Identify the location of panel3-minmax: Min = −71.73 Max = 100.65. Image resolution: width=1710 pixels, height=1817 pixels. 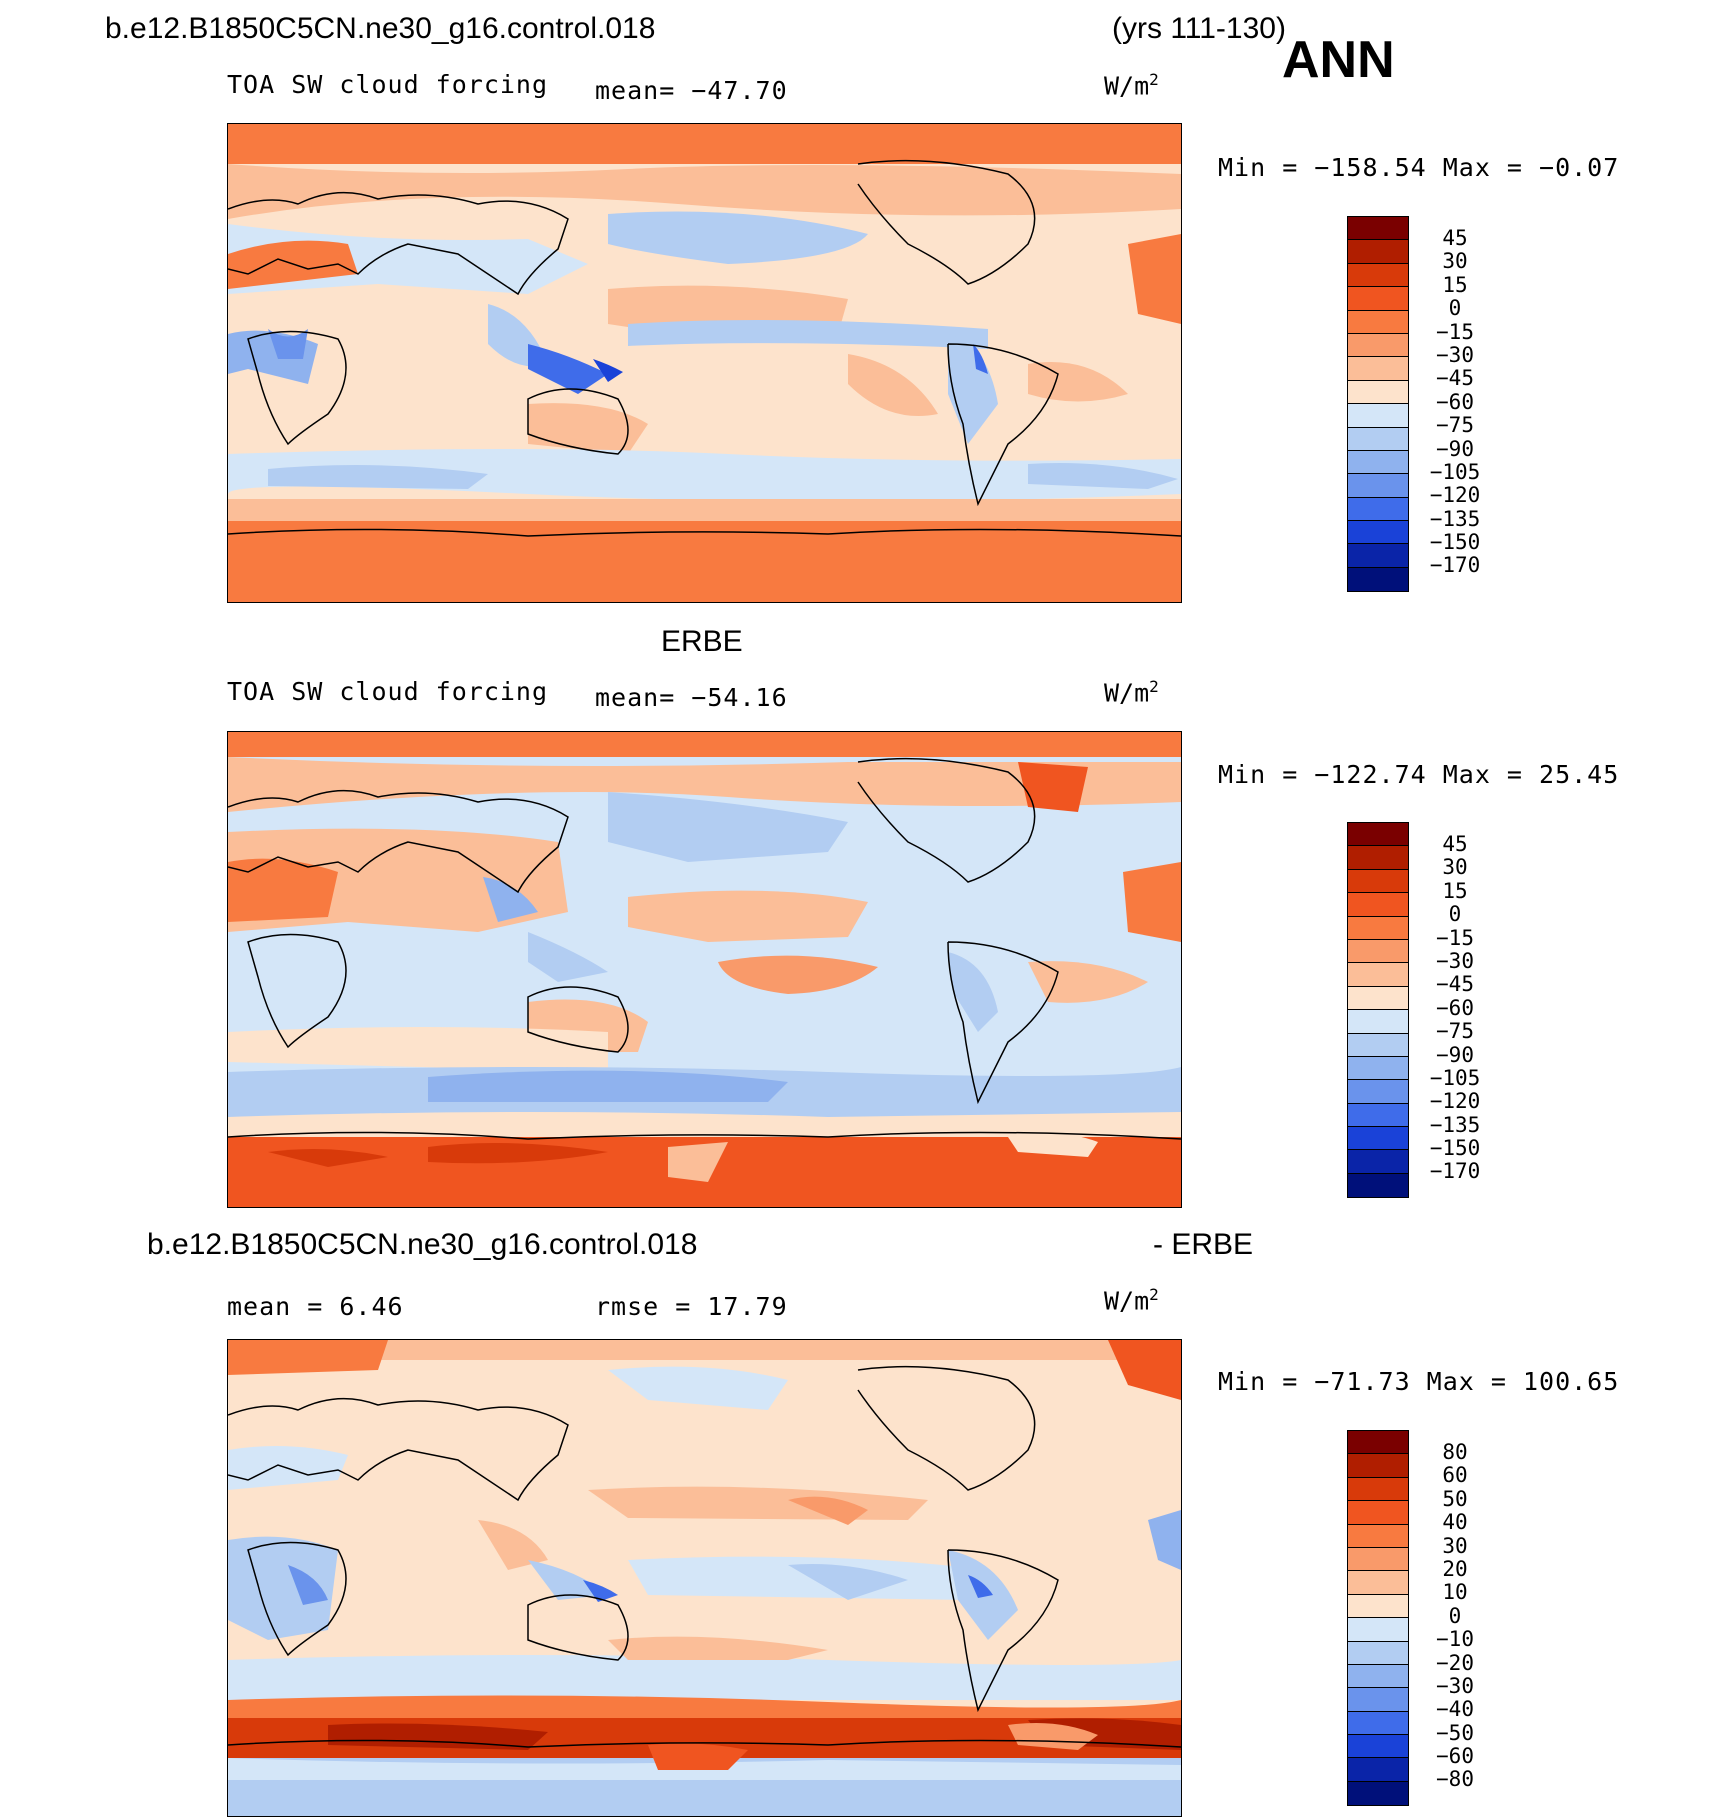
(1419, 1381).